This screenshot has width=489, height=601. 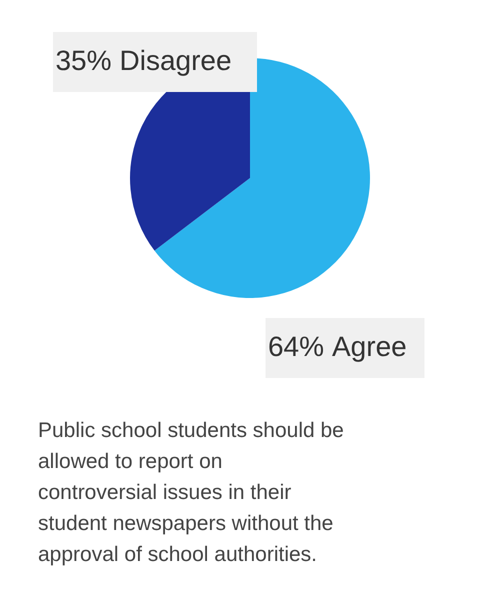 What do you see at coordinates (176, 60) in the screenshot?
I see `slice-label: Disagree` at bounding box center [176, 60].